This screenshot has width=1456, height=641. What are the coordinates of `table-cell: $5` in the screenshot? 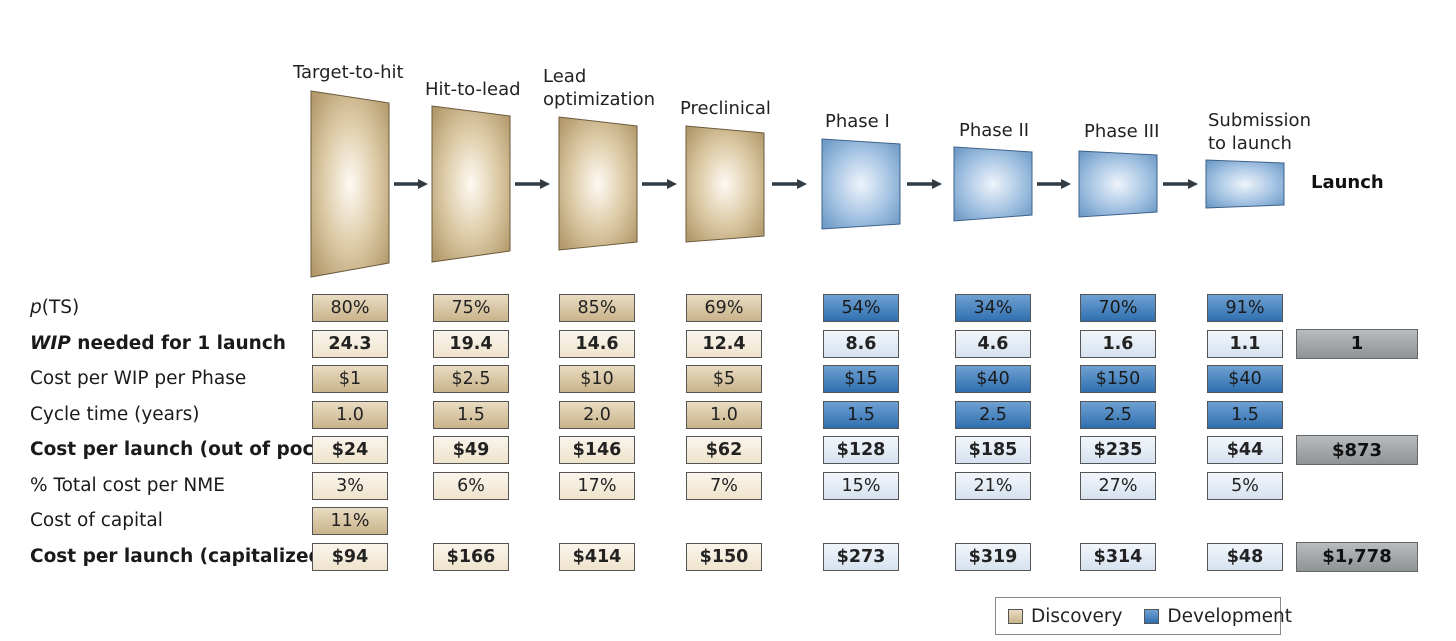 It's located at (724, 379).